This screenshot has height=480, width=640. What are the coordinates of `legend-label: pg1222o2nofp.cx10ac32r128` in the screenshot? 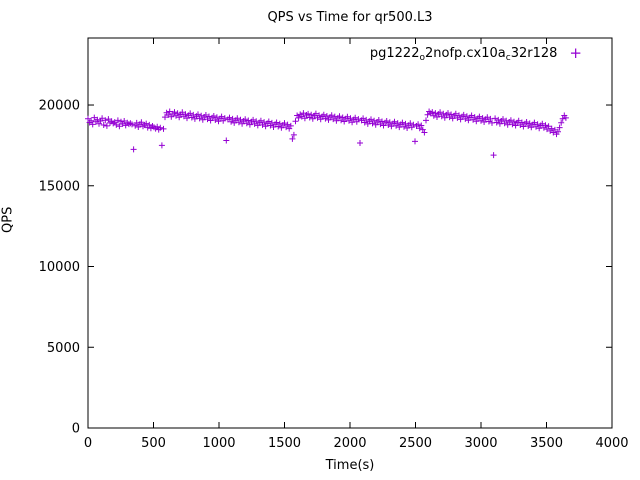 It's located at (463, 54).